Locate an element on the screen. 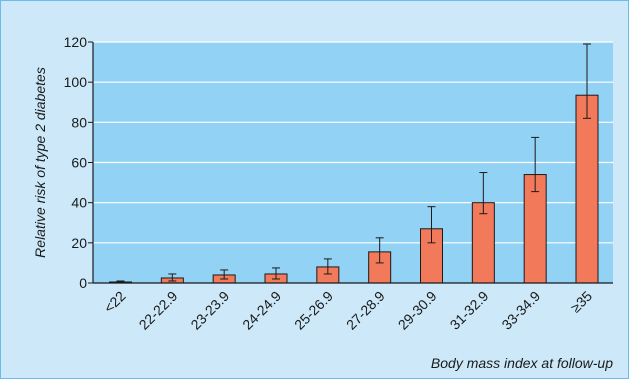 The image size is (629, 379). x-tick-label: 29-30.9 is located at coordinates (417, 310).